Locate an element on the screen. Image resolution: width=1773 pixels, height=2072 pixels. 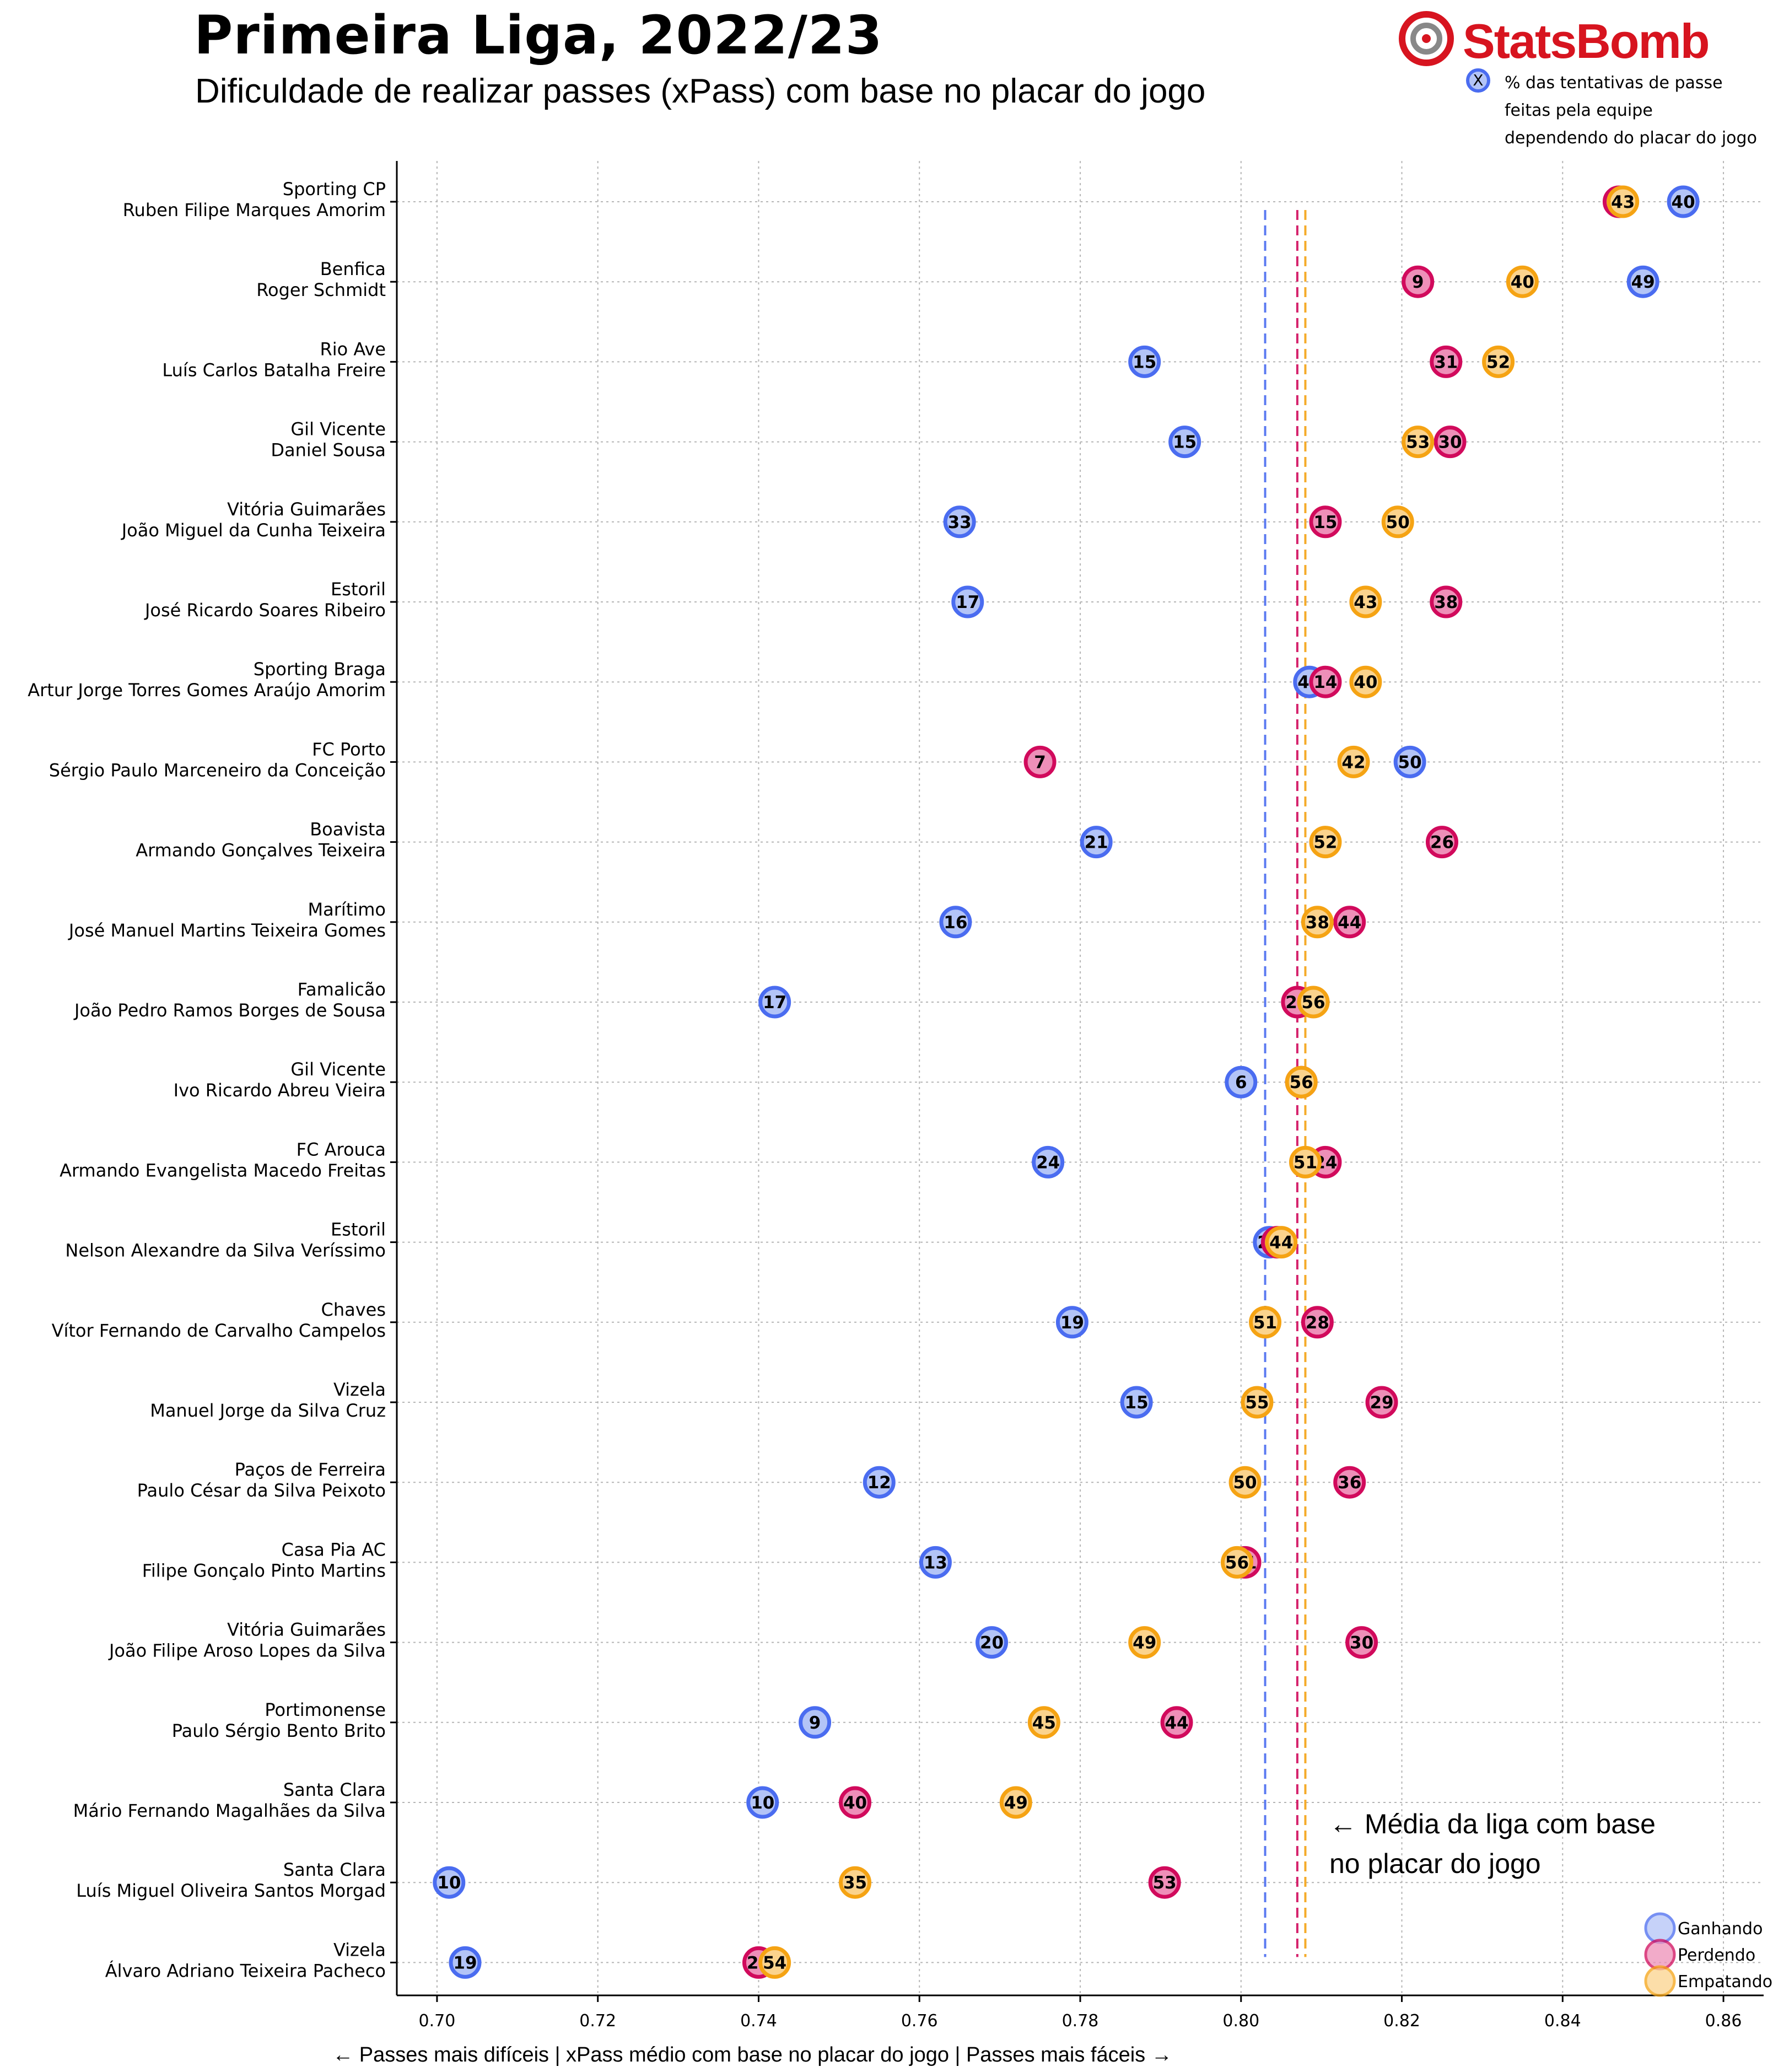
point-19-ganhando: 9 is located at coordinates (815, 1722).